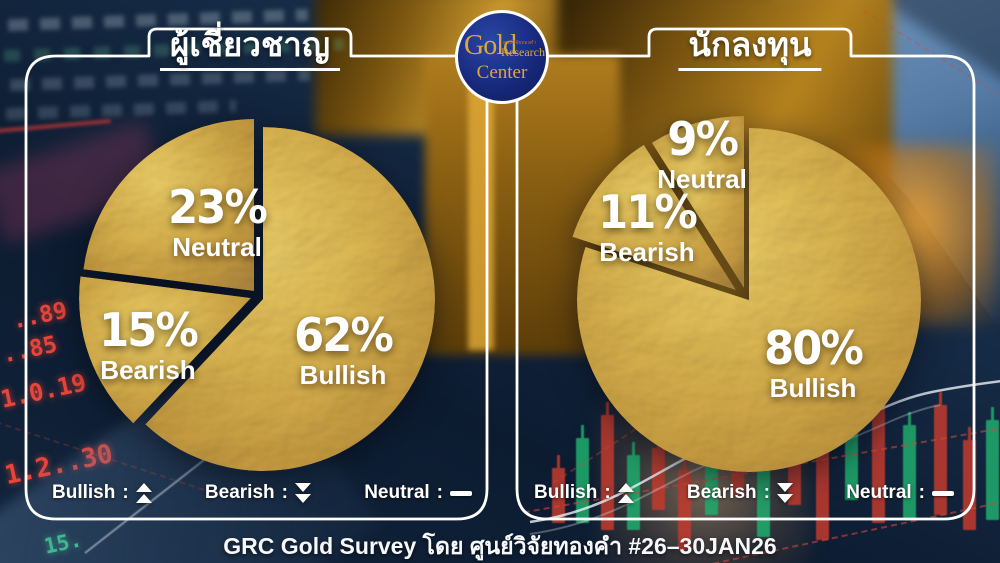  Describe the element at coordinates (814, 362) in the screenshot. I see `pie2-label-bullish: 80% Bullish` at that location.